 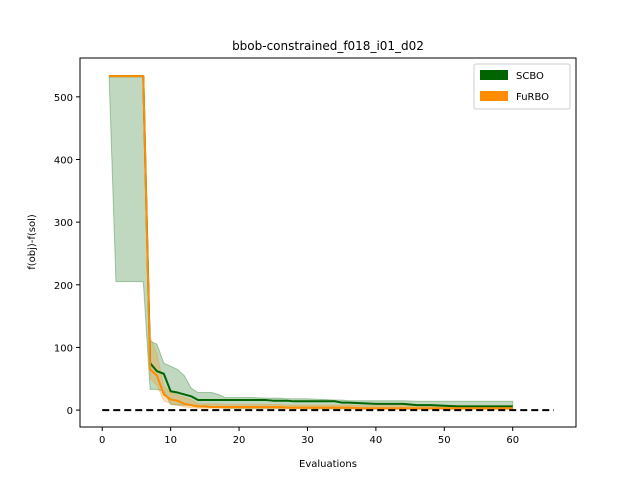 I want to click on x-tick-label: 50, so click(x=444, y=440).